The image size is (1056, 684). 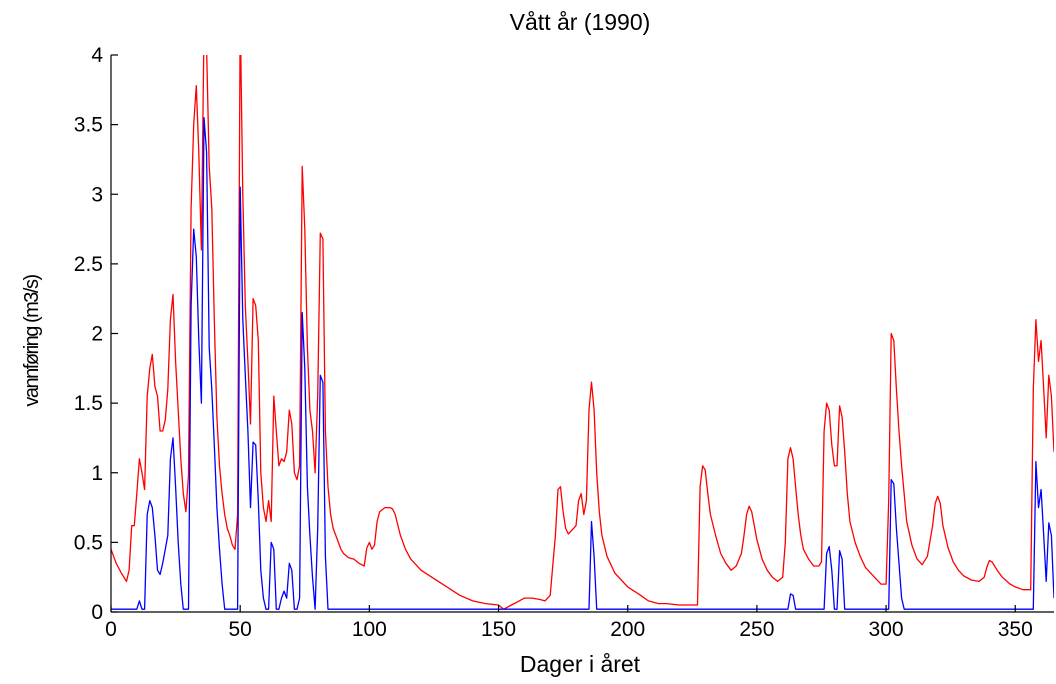 What do you see at coordinates (97, 334) in the screenshot?
I see `y-tick-label: 2` at bounding box center [97, 334].